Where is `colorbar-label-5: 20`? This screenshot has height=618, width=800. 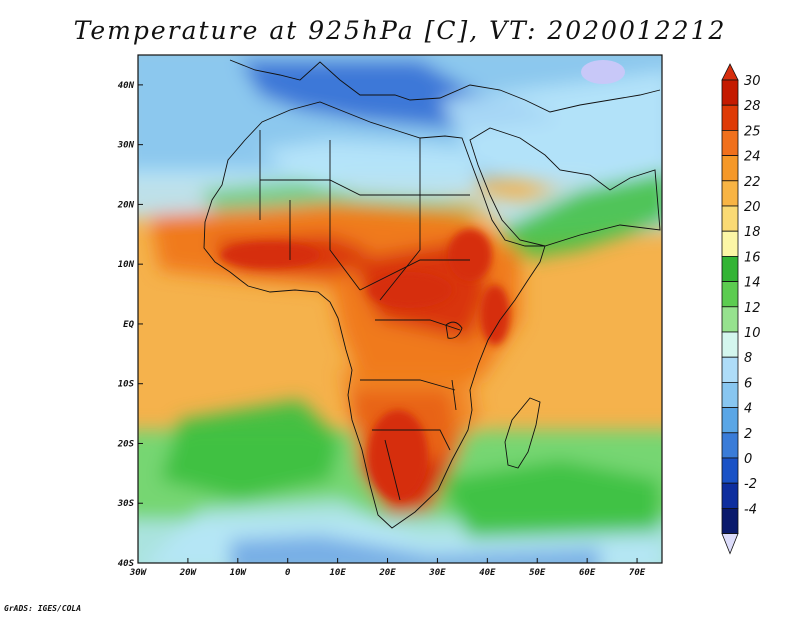 colorbar-label-5: 20 is located at coordinates (752, 207).